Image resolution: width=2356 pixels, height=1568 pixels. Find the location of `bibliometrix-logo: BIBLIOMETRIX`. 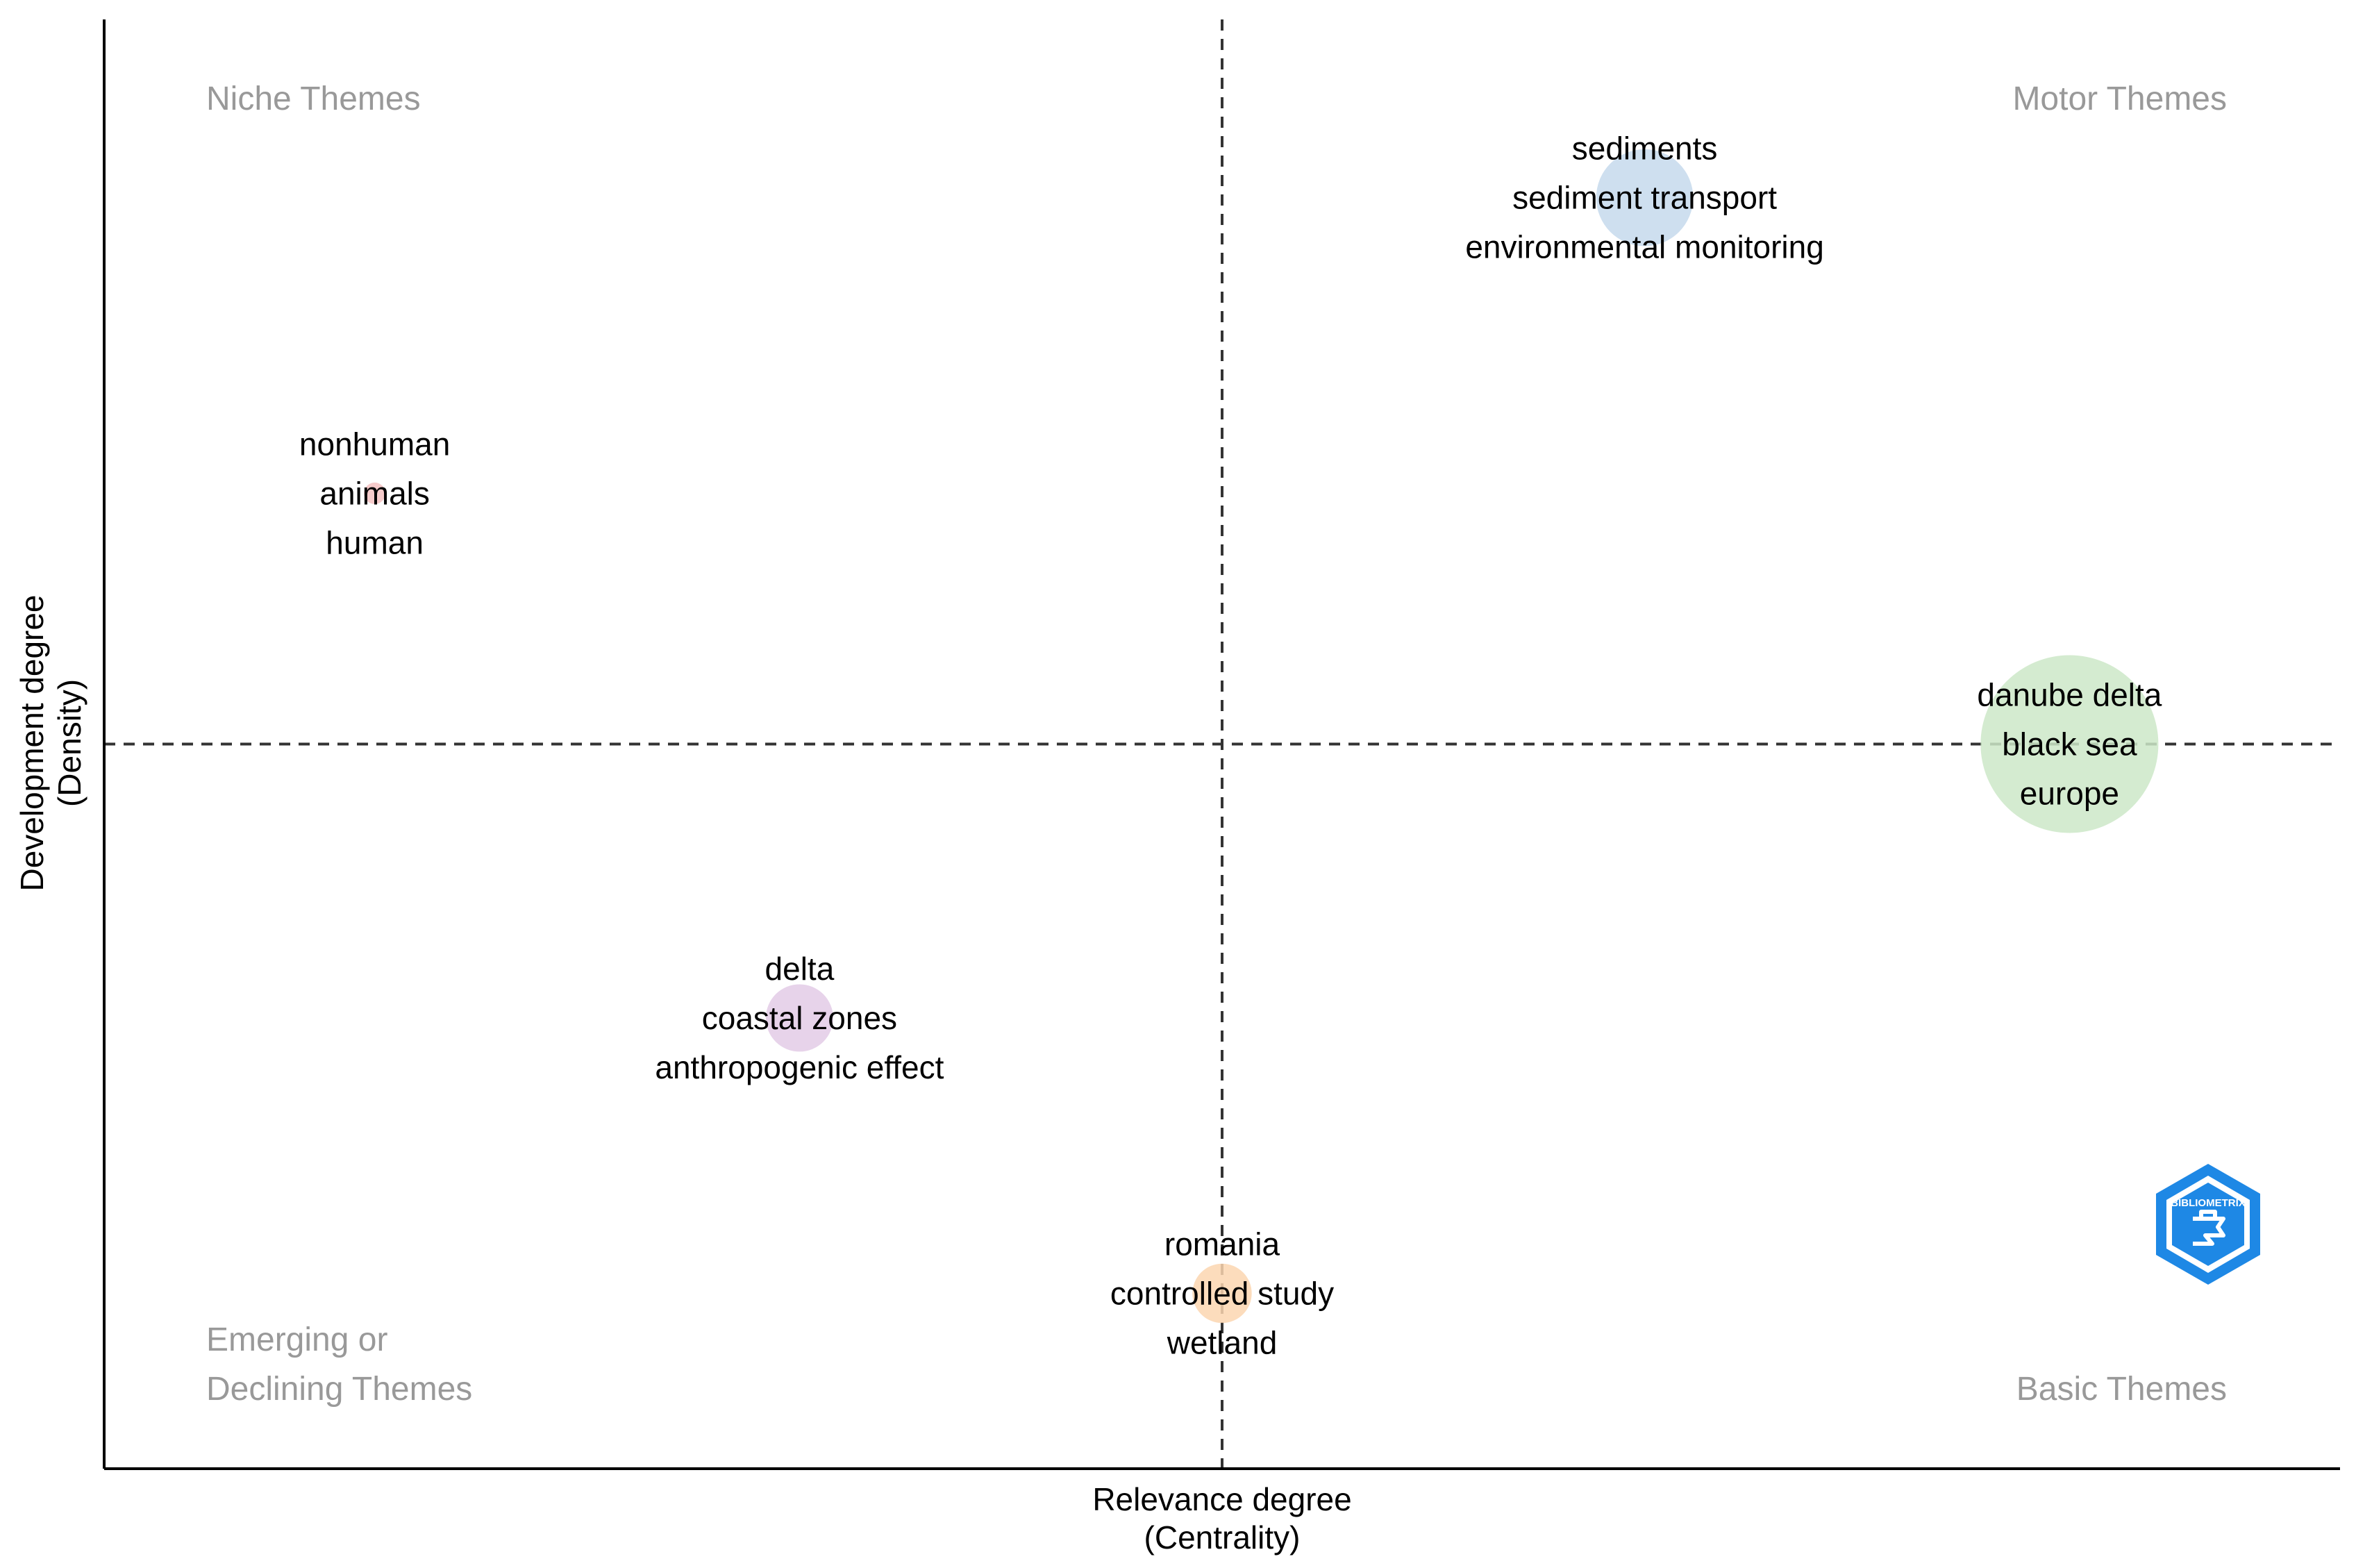

bibliometrix-logo: BIBLIOMETRIX is located at coordinates (2208, 1225).